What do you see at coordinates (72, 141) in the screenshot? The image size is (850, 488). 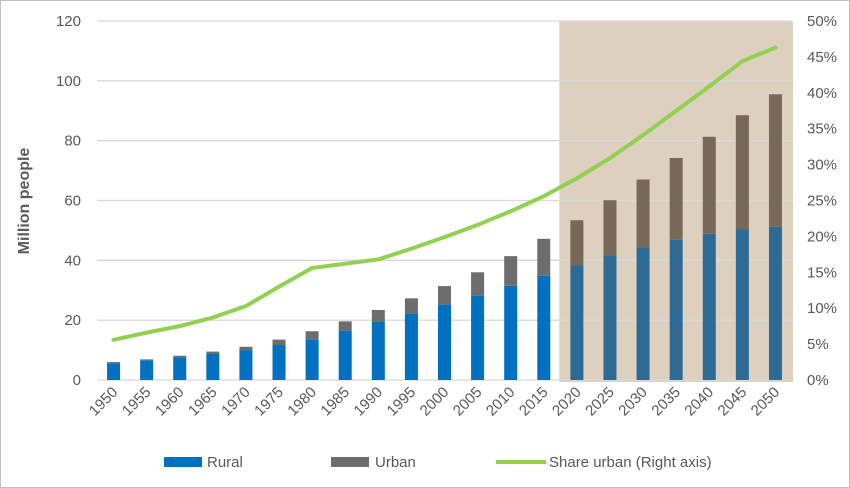 I see `y-tick-label: 80` at bounding box center [72, 141].